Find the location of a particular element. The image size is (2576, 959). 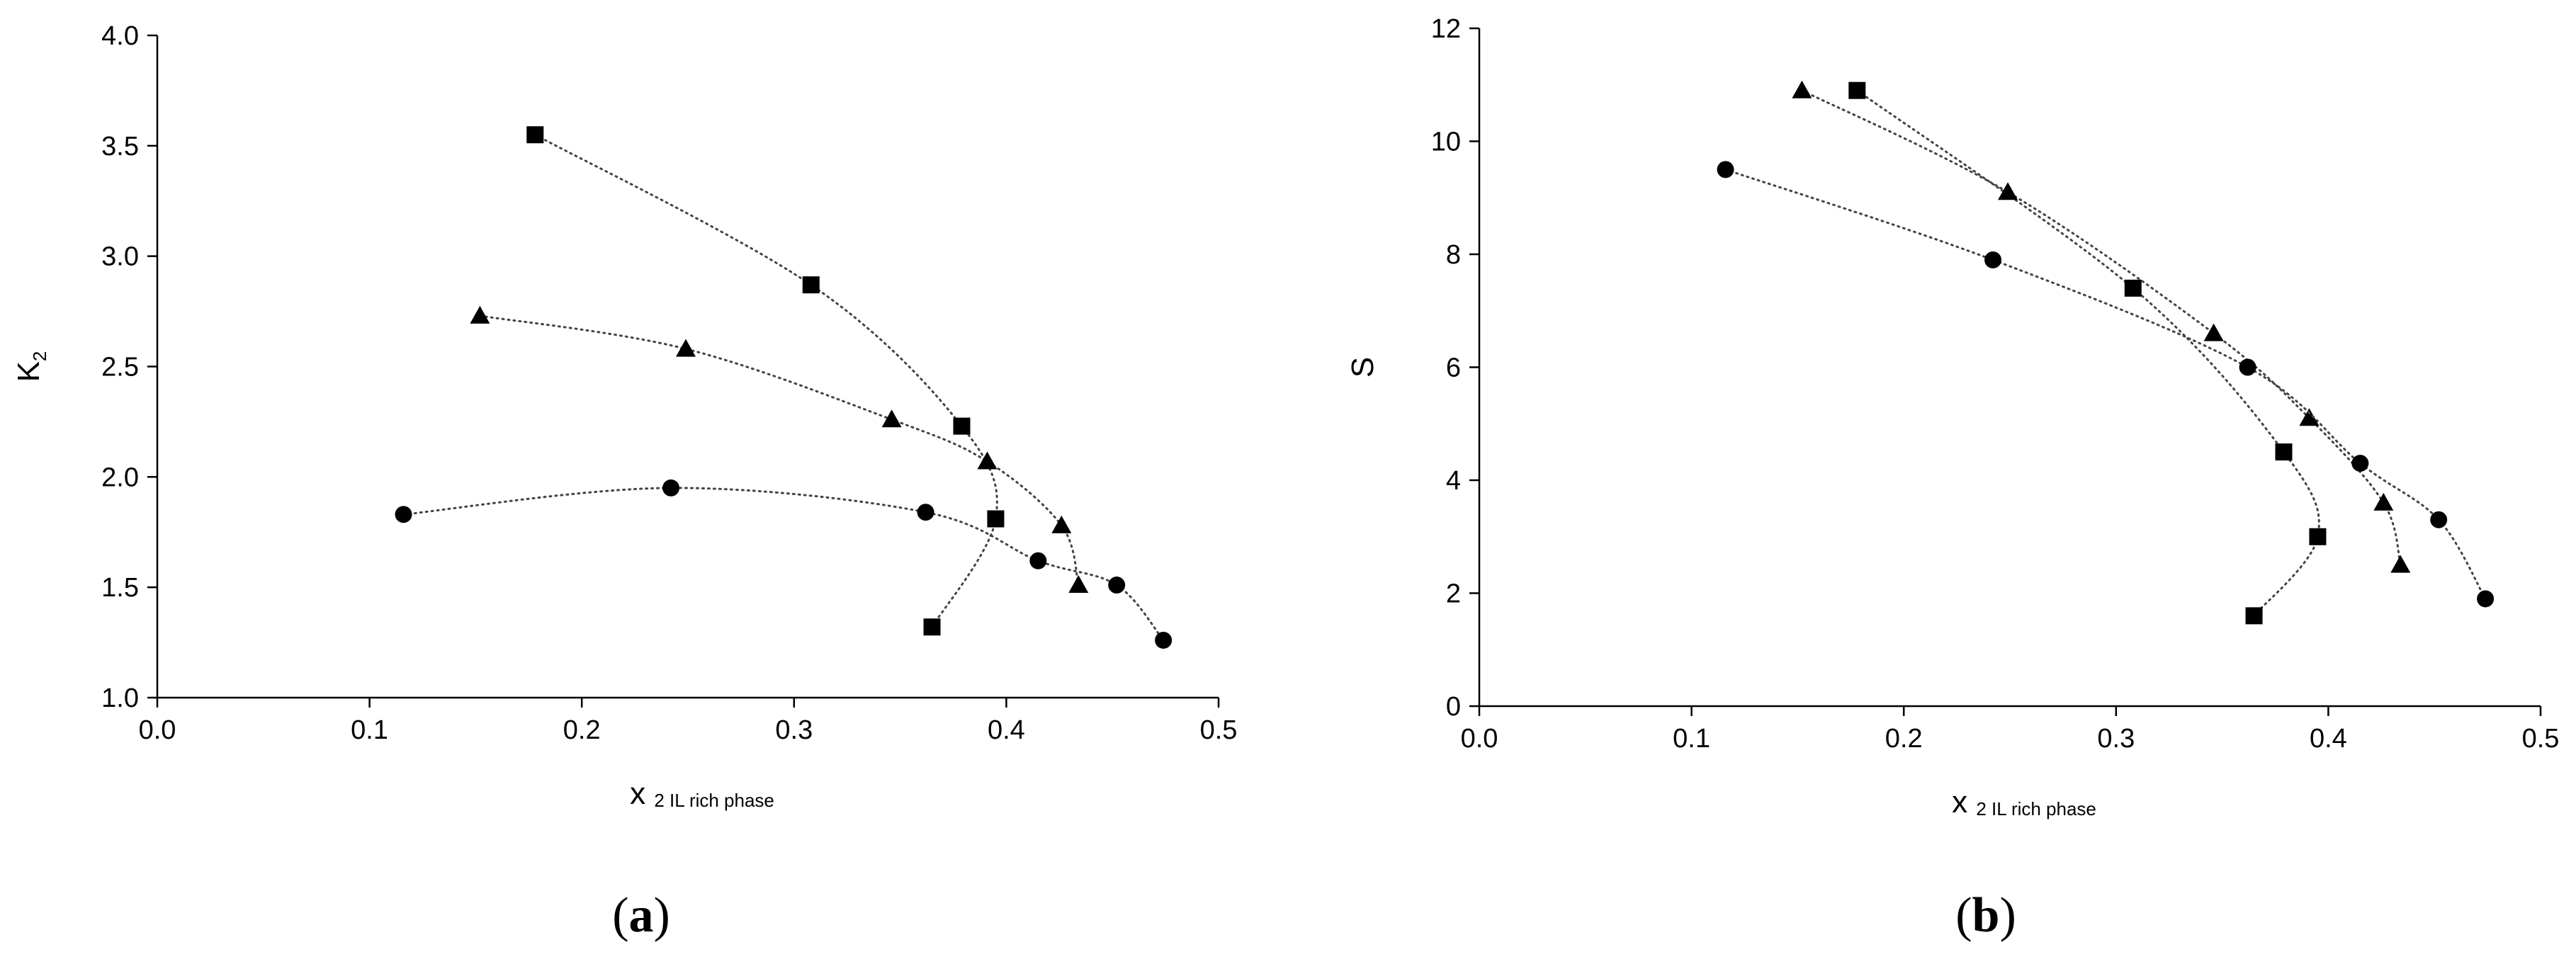

y-tick-label: 10 is located at coordinates (1446, 142).